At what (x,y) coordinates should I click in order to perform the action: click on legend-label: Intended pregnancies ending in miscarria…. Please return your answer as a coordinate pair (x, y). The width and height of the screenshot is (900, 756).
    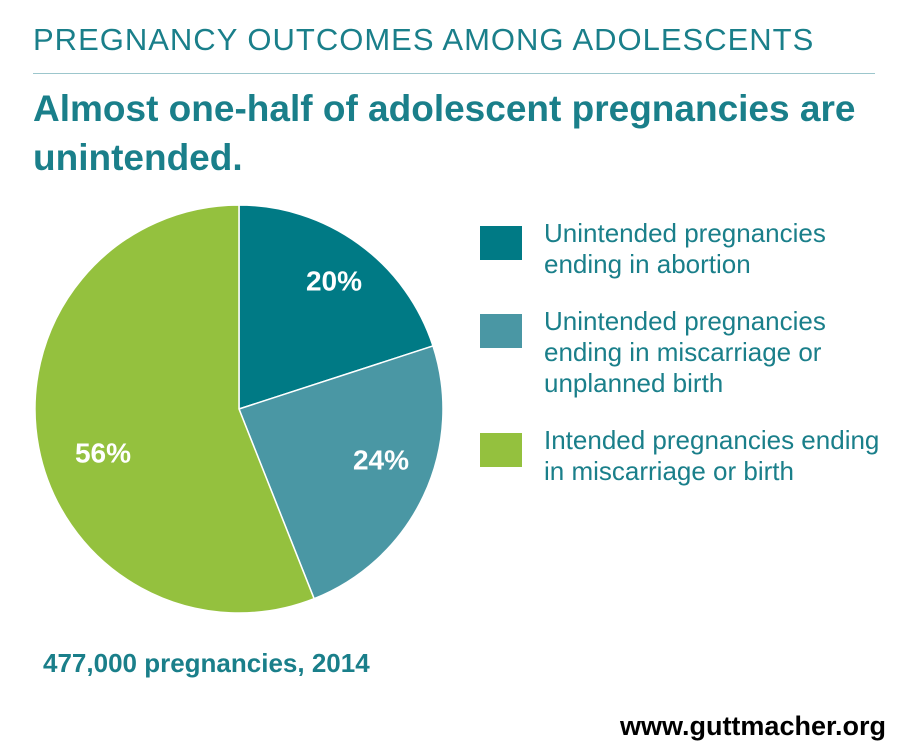
    Looking at the image, I should click on (712, 455).